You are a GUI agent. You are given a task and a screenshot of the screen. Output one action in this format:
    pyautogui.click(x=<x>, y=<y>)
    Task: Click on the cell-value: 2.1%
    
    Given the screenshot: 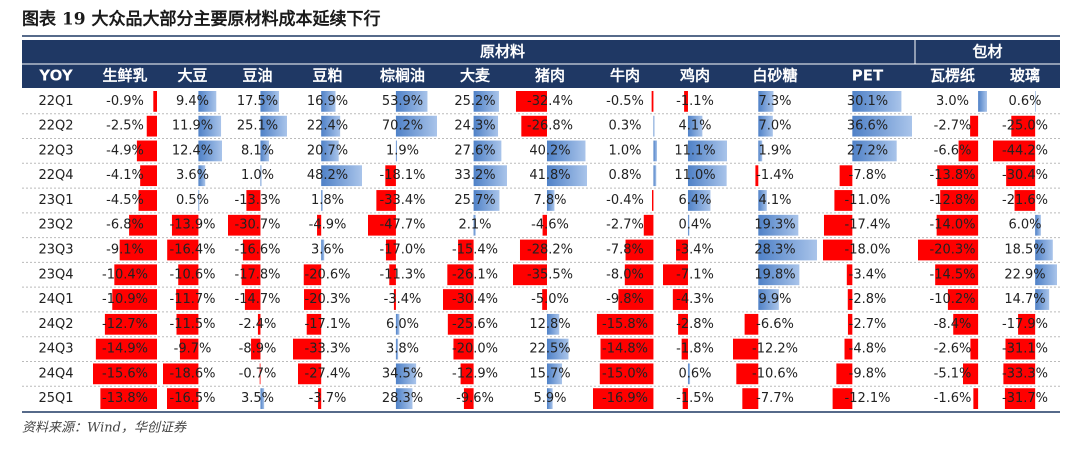 What is the action you would take?
    pyautogui.click(x=474, y=225)
    